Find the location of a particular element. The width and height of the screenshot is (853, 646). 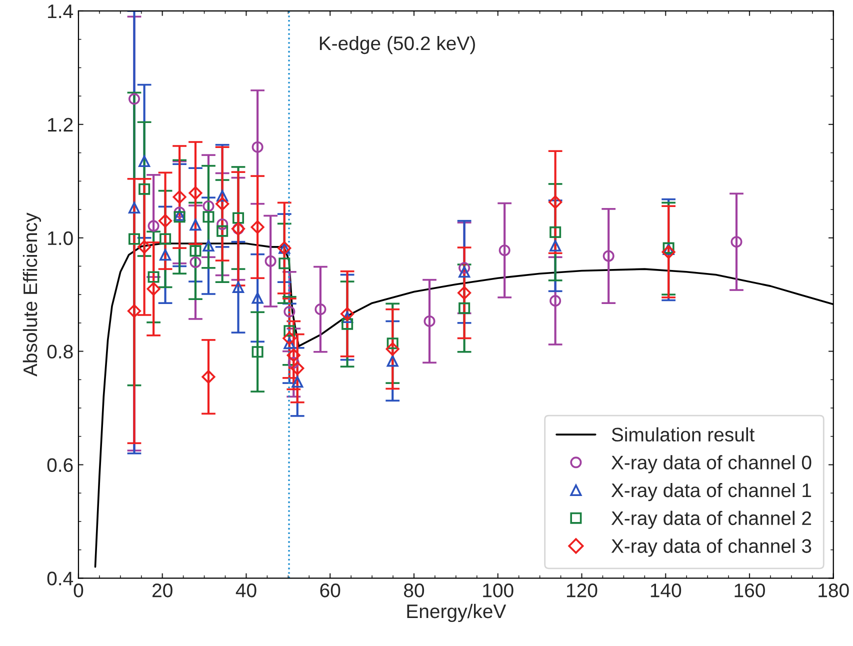

x-tick-label: 120 is located at coordinates (582, 591).